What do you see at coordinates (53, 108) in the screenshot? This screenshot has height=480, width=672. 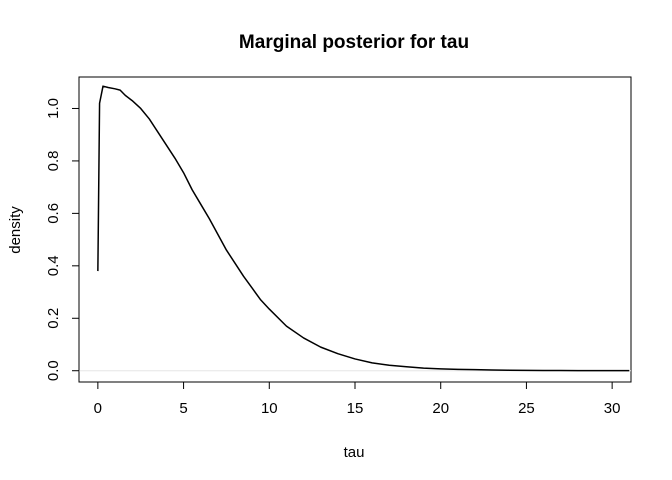 I see `y-tick-label: 1.0` at bounding box center [53, 108].